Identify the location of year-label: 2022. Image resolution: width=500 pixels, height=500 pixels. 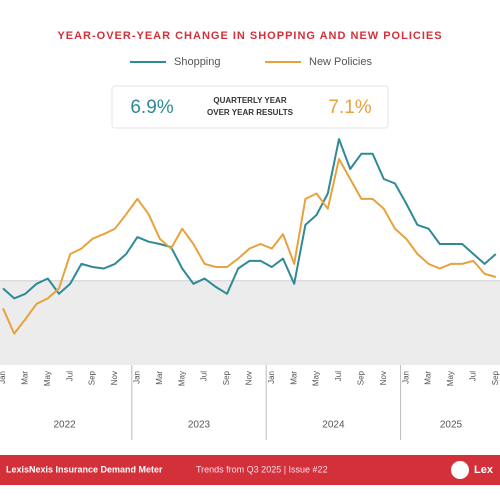
(64, 425).